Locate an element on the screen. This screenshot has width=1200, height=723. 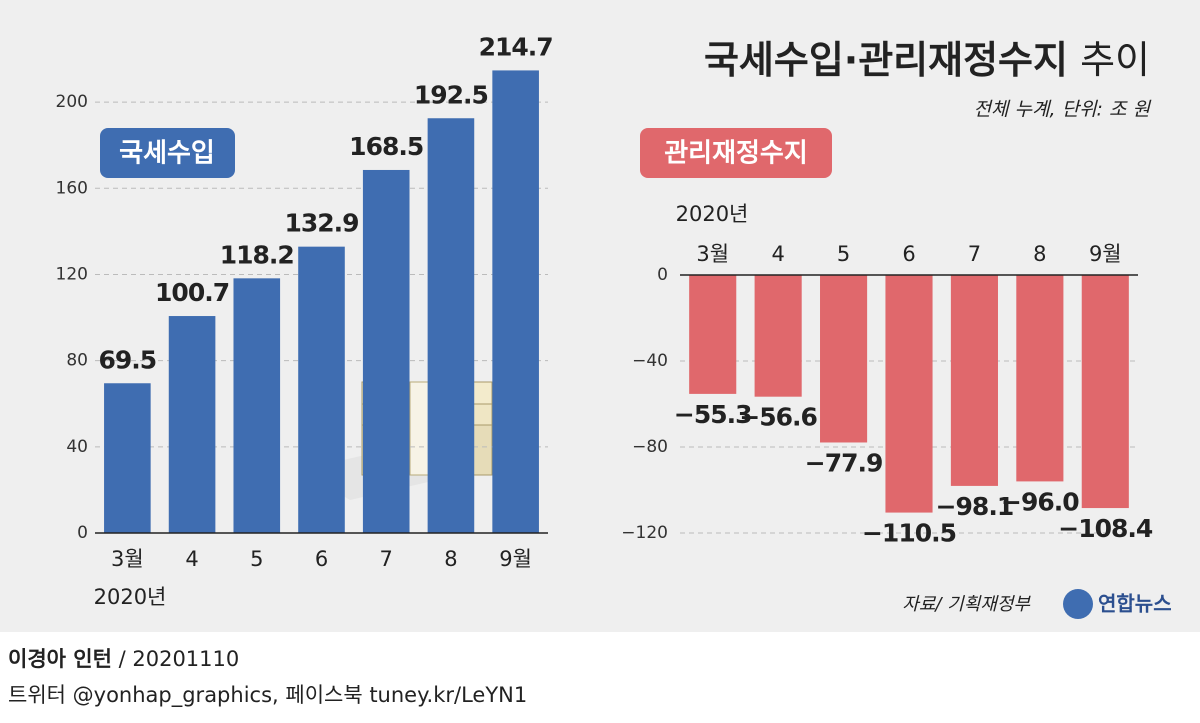
badge-label: 국세수입 is located at coordinates (167, 154).